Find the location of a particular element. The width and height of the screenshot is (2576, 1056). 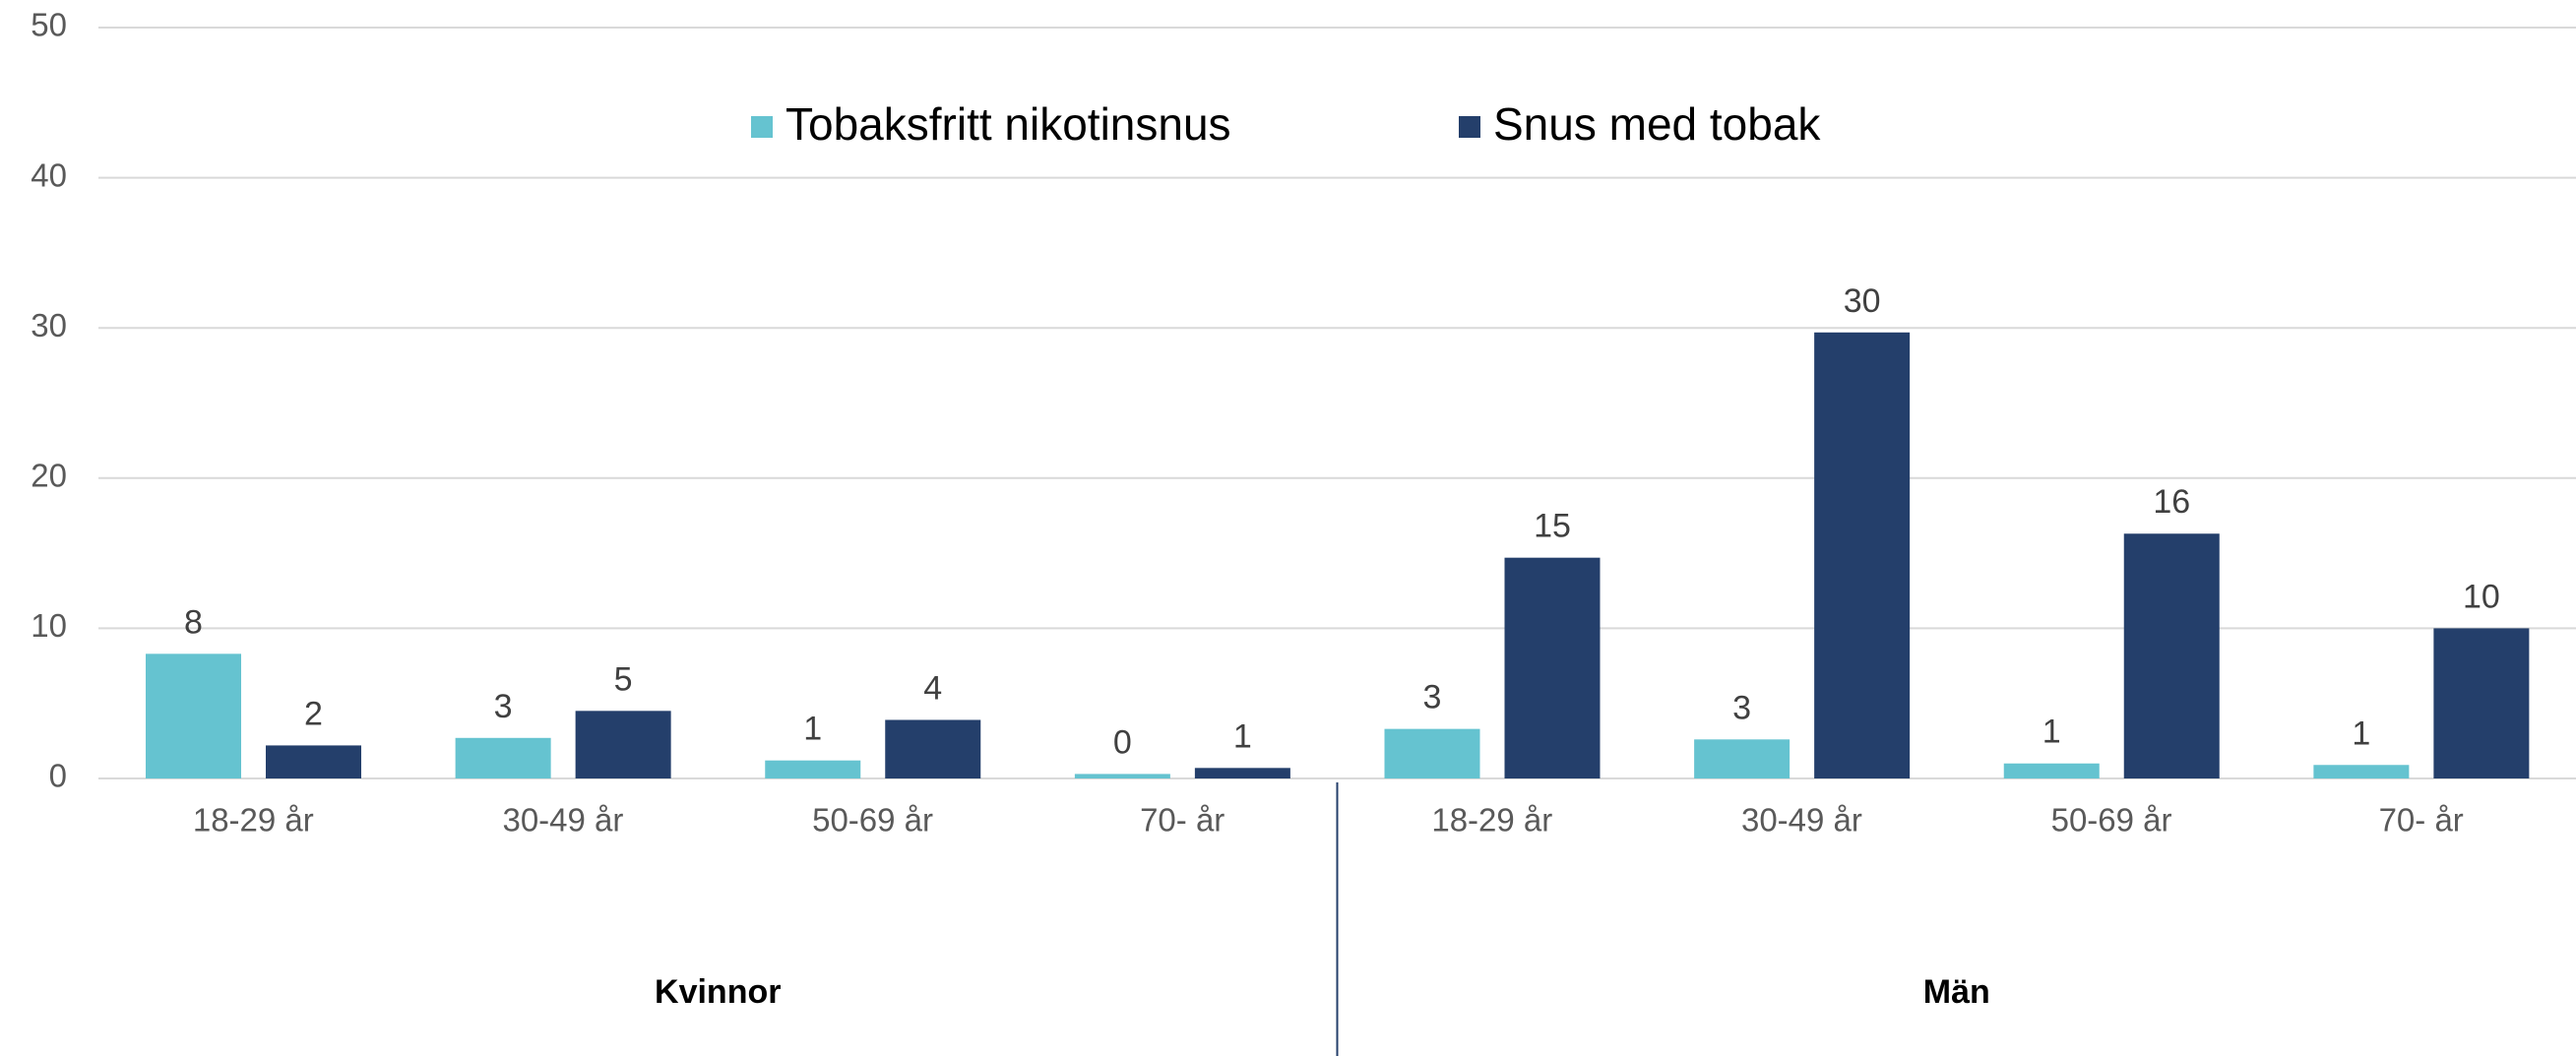

group-label: Män is located at coordinates (1956, 992).